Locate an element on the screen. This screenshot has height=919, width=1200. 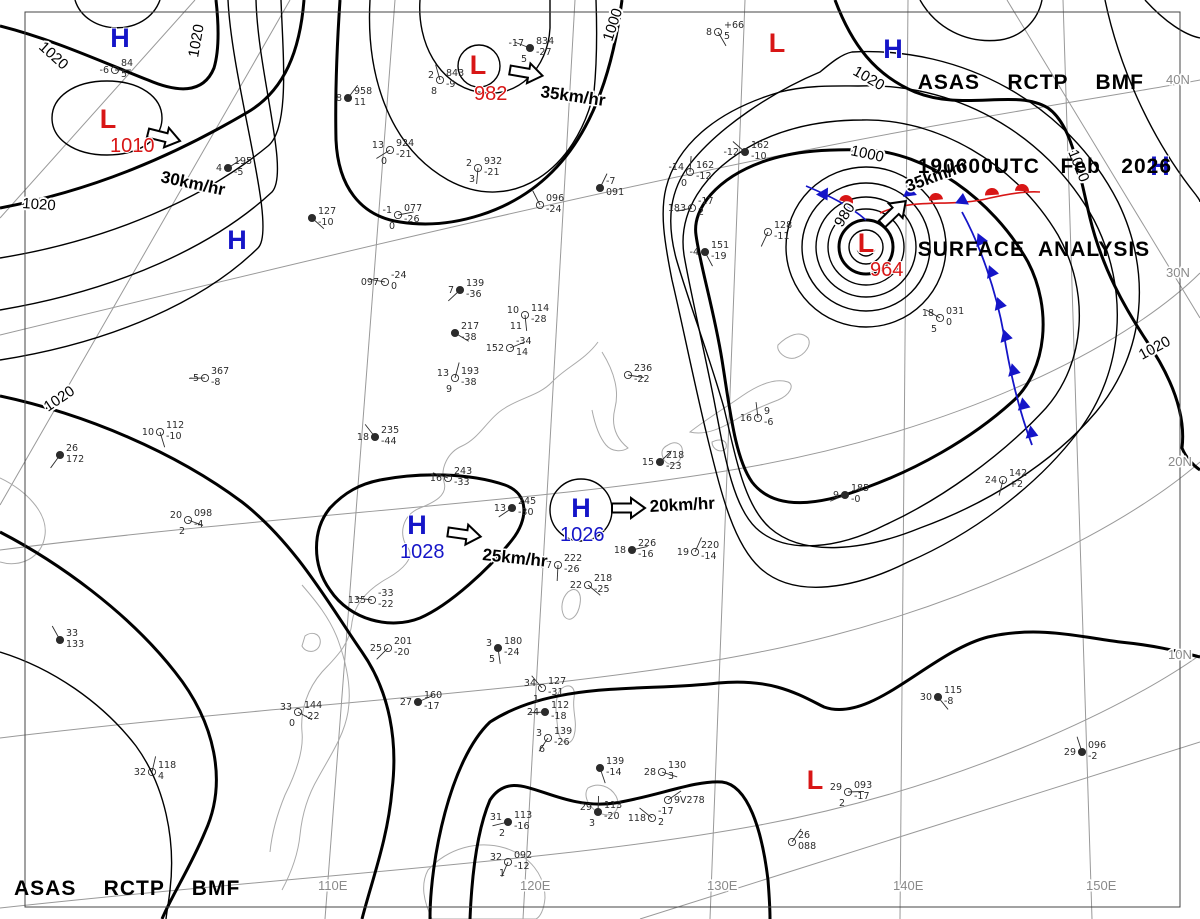
svg-text: 19 is located at coordinates (683, 552).